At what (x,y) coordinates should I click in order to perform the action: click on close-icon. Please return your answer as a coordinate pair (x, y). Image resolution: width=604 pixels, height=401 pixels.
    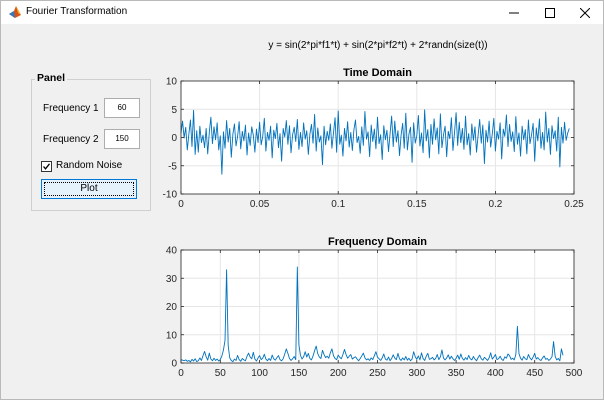
    Looking at the image, I should click on (585, 13).